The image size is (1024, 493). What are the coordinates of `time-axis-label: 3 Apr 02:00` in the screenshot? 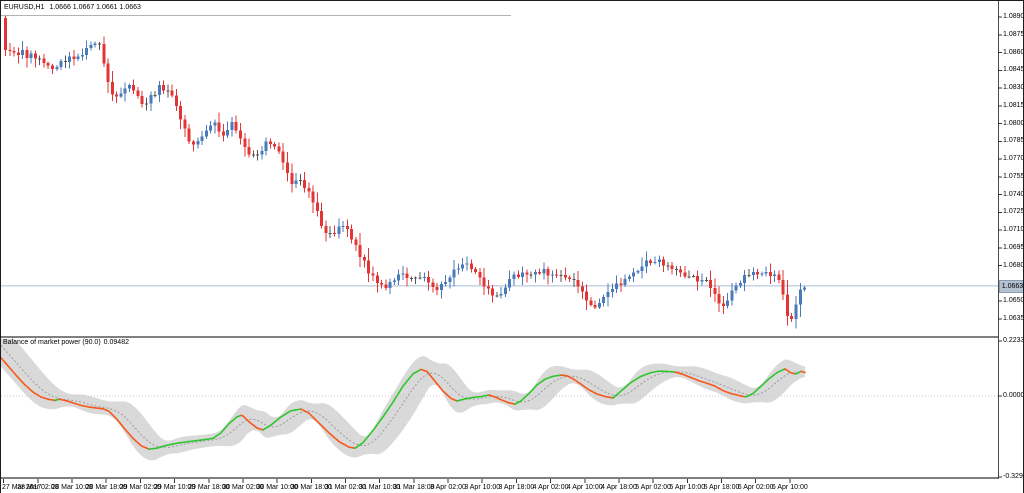 It's located at (448, 487).